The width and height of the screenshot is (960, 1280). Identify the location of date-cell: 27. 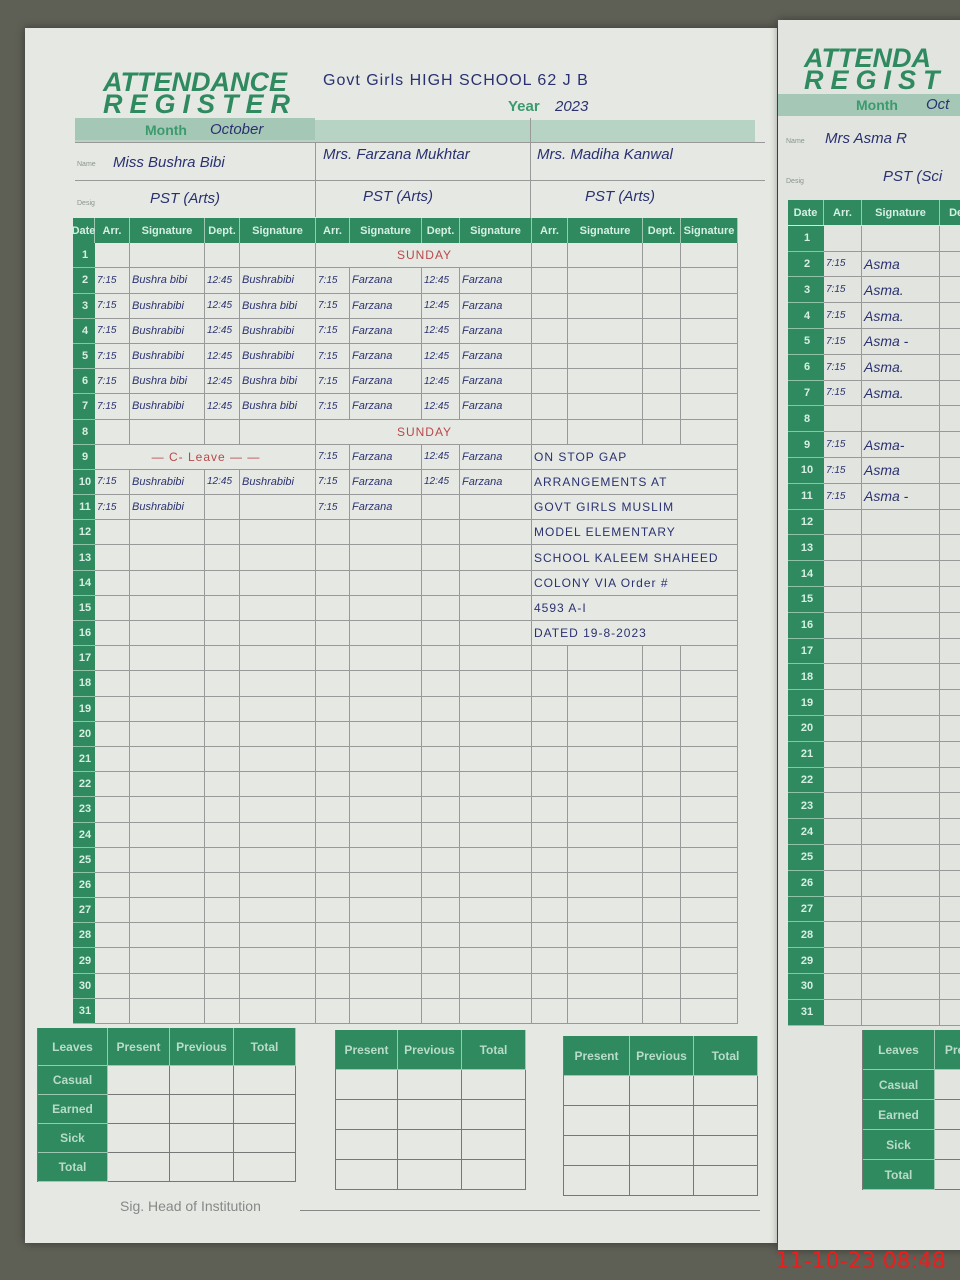
(84, 911).